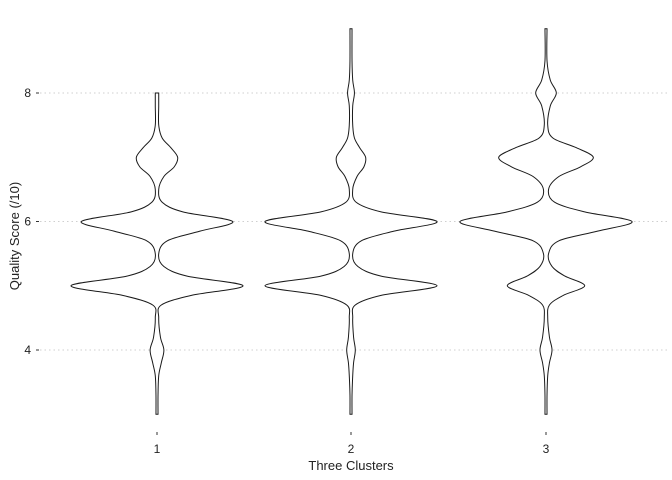 Image resolution: width=672 pixels, height=480 pixels. I want to click on x-tick-label: 2, so click(351, 449).